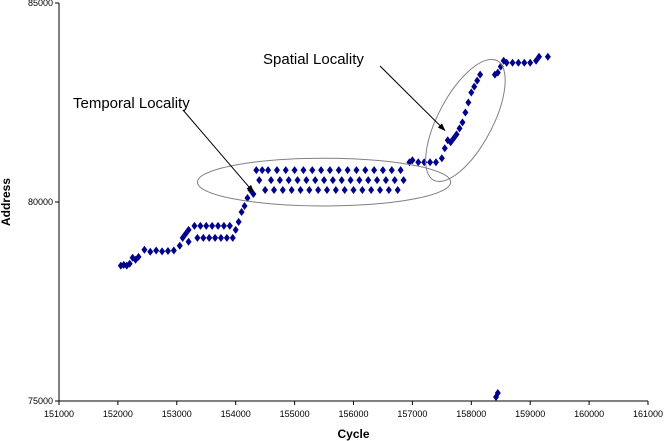  What do you see at coordinates (412, 414) in the screenshot?
I see `x-tick-label: 157000` at bounding box center [412, 414].